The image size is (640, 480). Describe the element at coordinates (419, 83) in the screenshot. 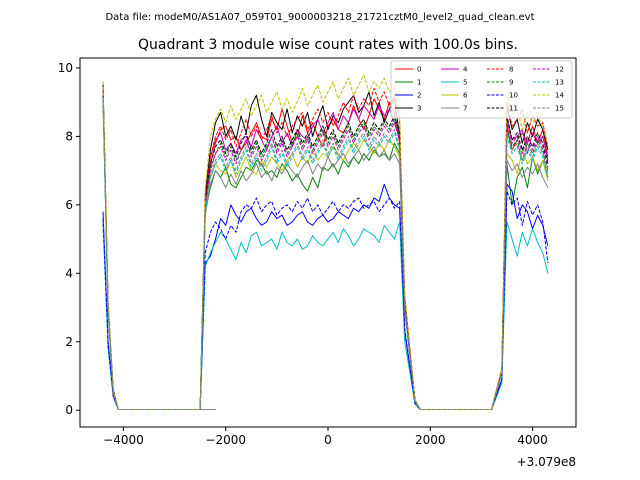

I see `legend-entry-label: 1` at that location.